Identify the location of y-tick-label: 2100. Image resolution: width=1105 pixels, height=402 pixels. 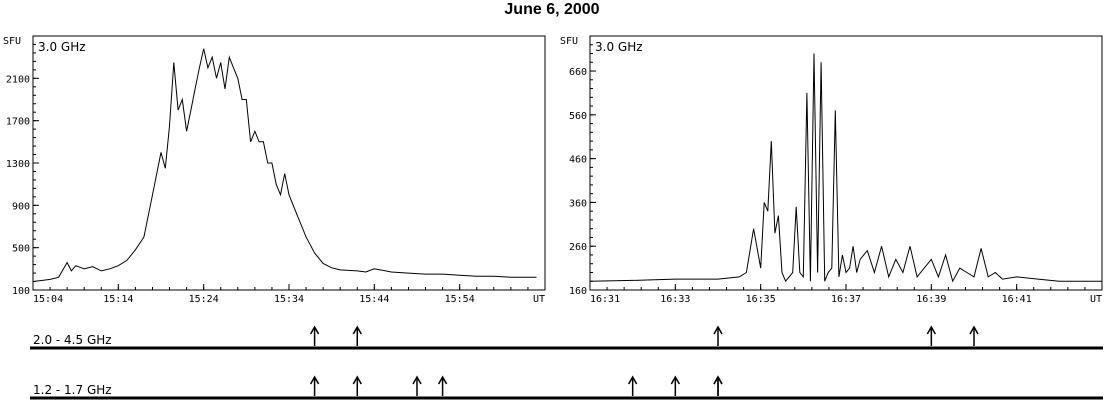
(18, 79).